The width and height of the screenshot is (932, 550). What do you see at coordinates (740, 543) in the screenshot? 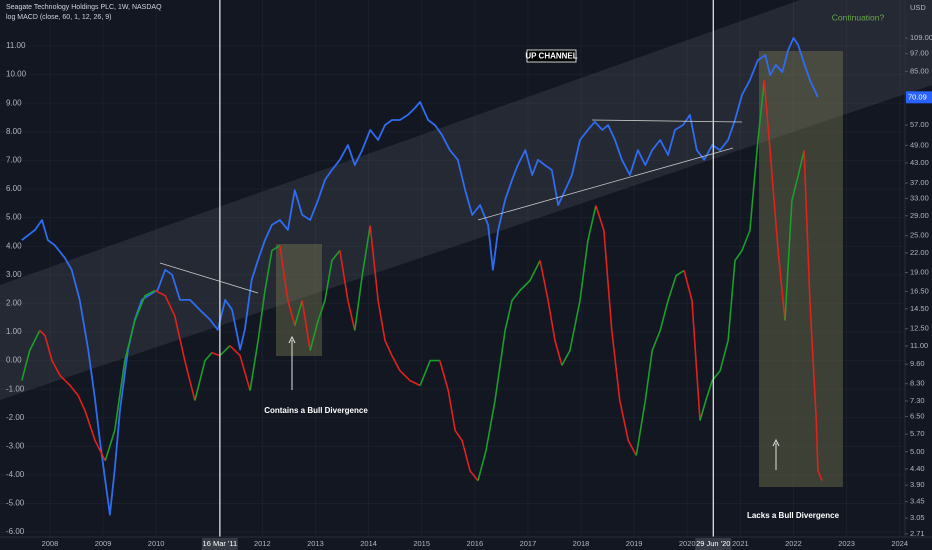
I see `x-tick-label: 2021` at bounding box center [740, 543].